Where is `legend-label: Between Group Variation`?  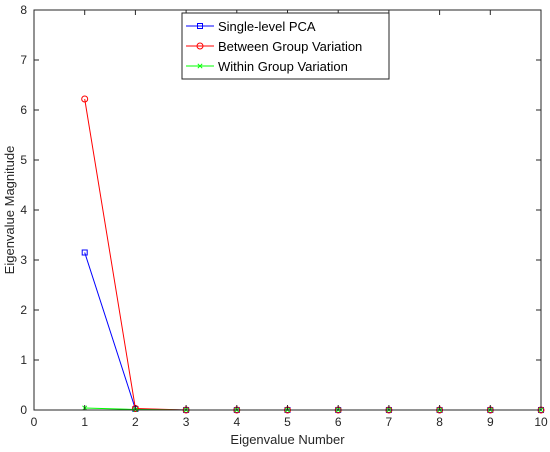
legend-label: Between Group Variation is located at coordinates (290, 46).